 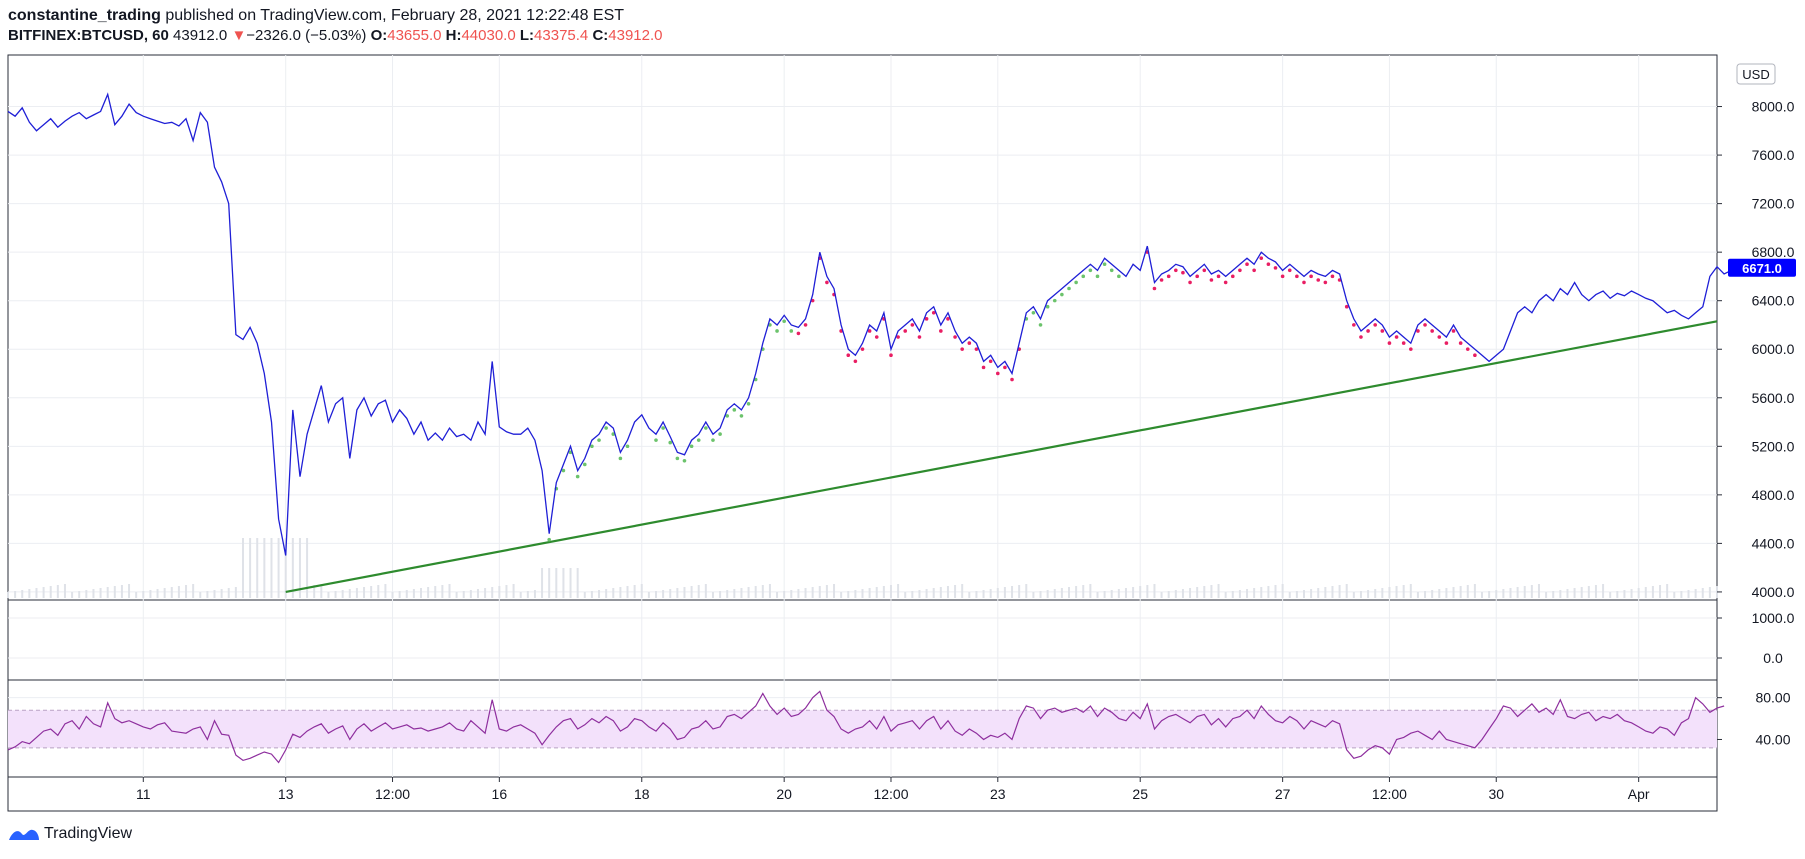 What do you see at coordinates (1496, 794) in the screenshot?
I see `x-tick-label: 30` at bounding box center [1496, 794].